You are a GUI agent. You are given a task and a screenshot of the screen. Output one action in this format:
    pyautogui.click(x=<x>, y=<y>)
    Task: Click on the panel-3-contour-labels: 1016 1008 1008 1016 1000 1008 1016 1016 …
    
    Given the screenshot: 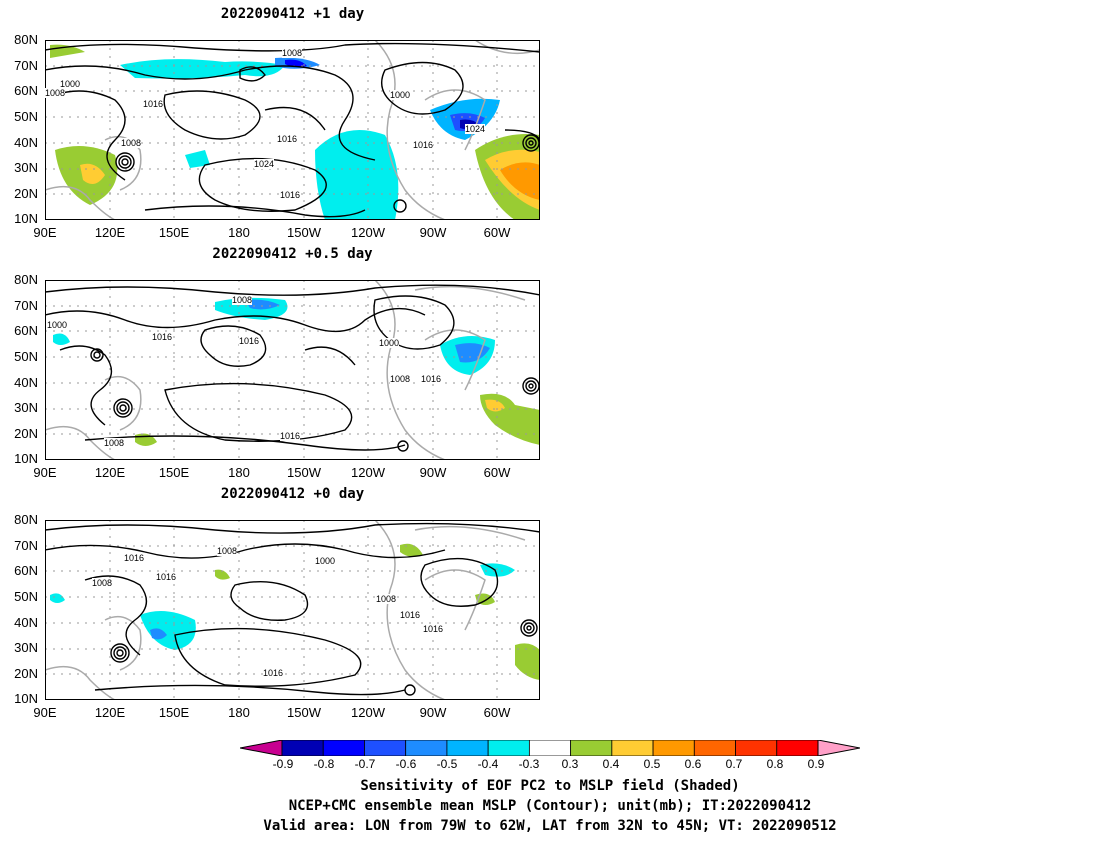 What is the action you would take?
    pyautogui.click(x=292, y=610)
    